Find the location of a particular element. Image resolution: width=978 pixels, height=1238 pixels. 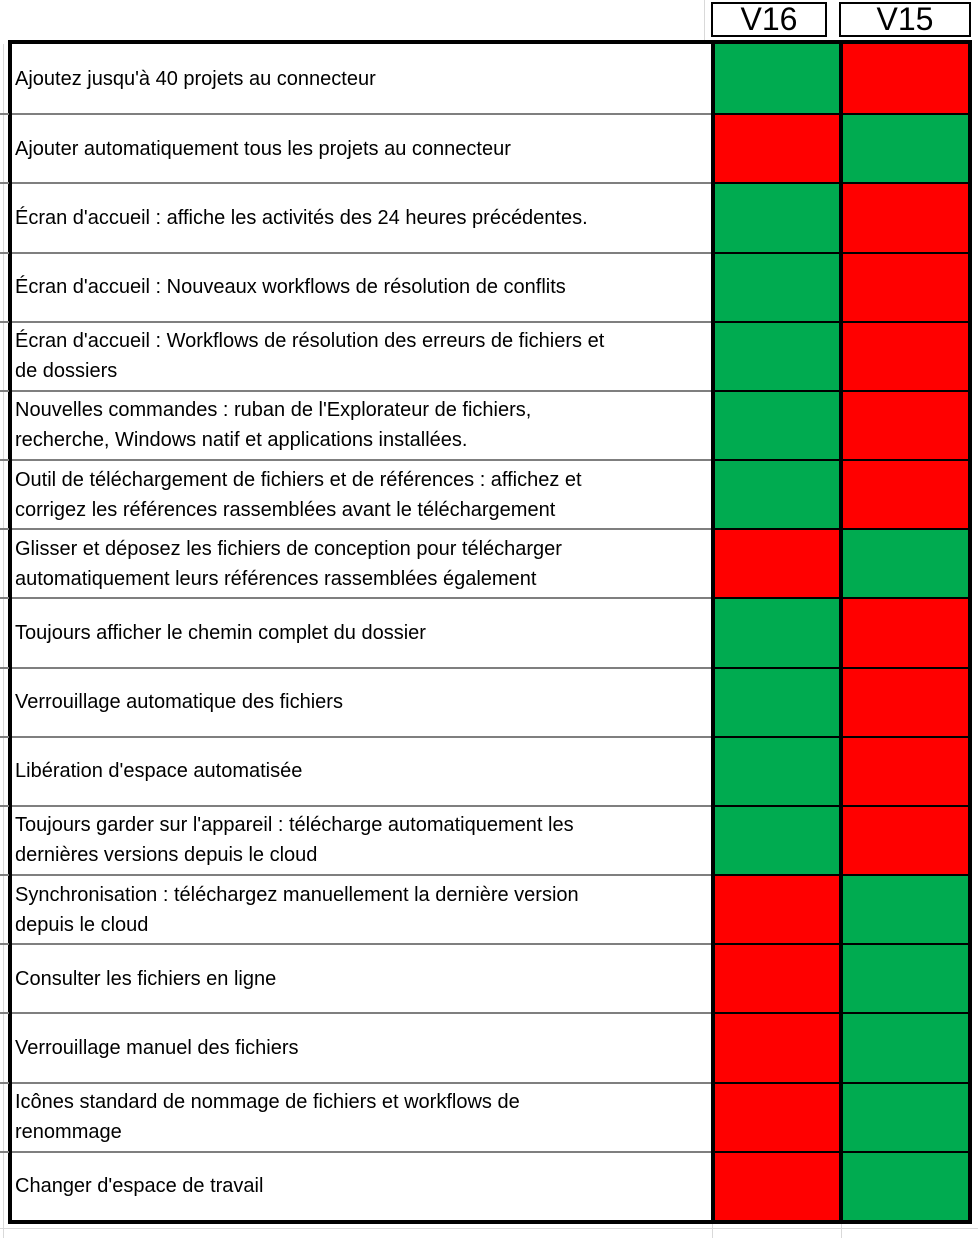

feature-label: Libération d'espace automatisée is located at coordinates (159, 771).